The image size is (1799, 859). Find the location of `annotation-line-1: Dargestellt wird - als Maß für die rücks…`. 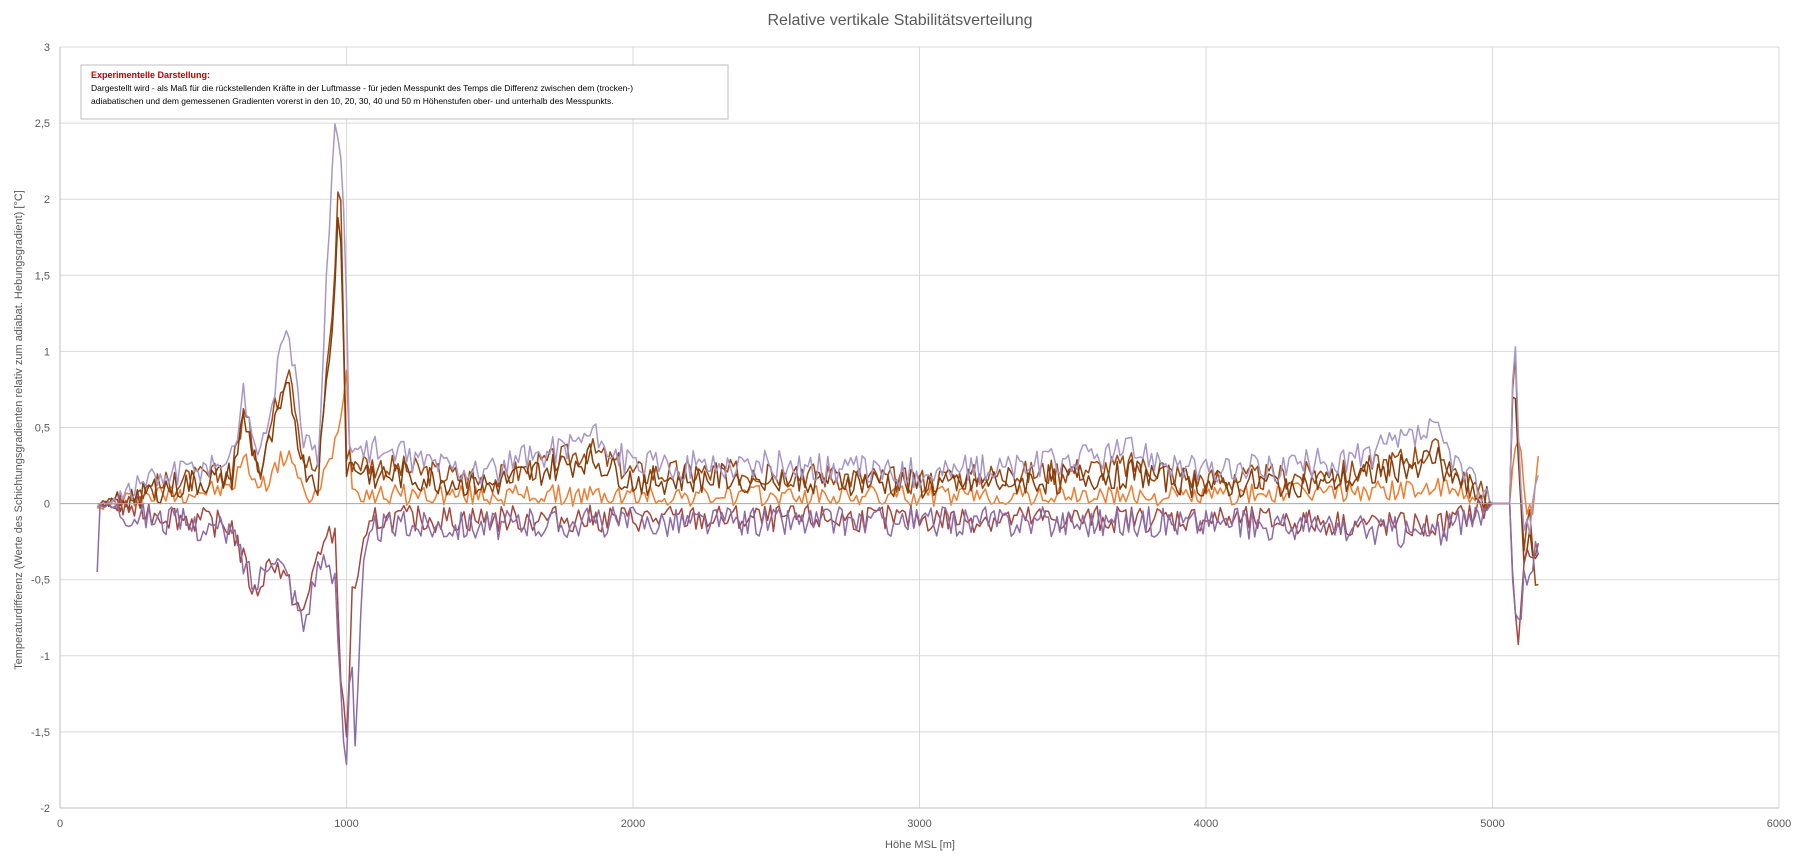

annotation-line-1: Dargestellt wird - als Maß für die rücks… is located at coordinates (362, 88).